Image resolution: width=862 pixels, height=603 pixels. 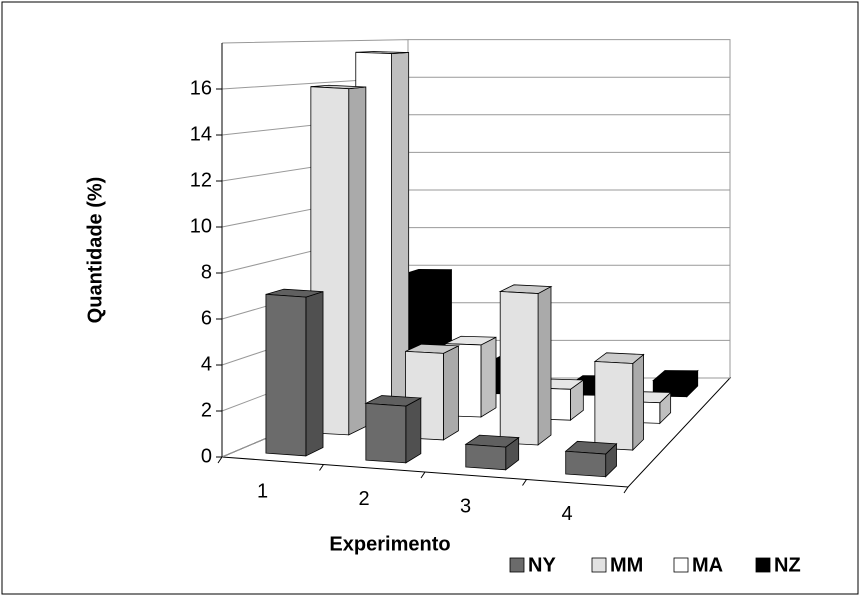 I want to click on y-tick-label: 12, so click(x=201, y=180).